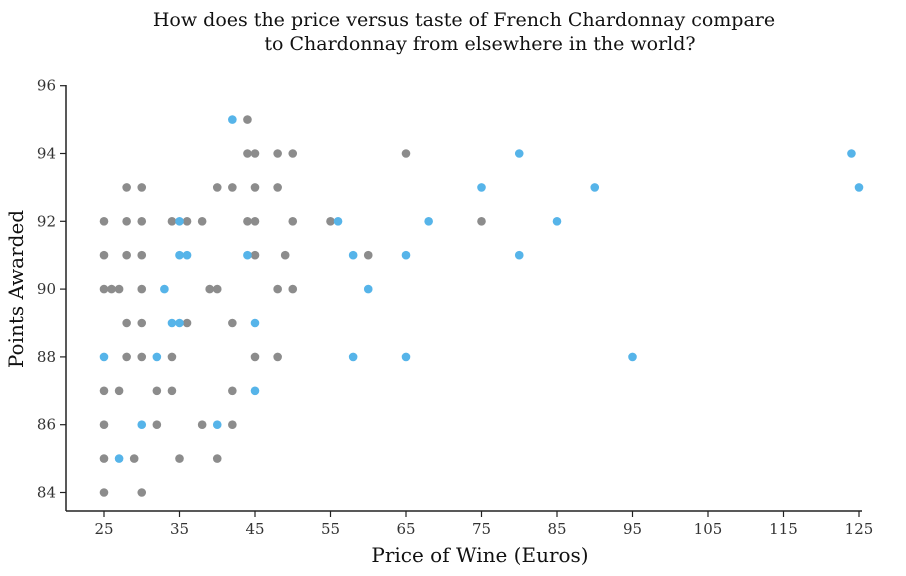 The width and height of the screenshot is (906, 576). What do you see at coordinates (632, 529) in the screenshot?
I see `x-tick-label: 95` at bounding box center [632, 529].